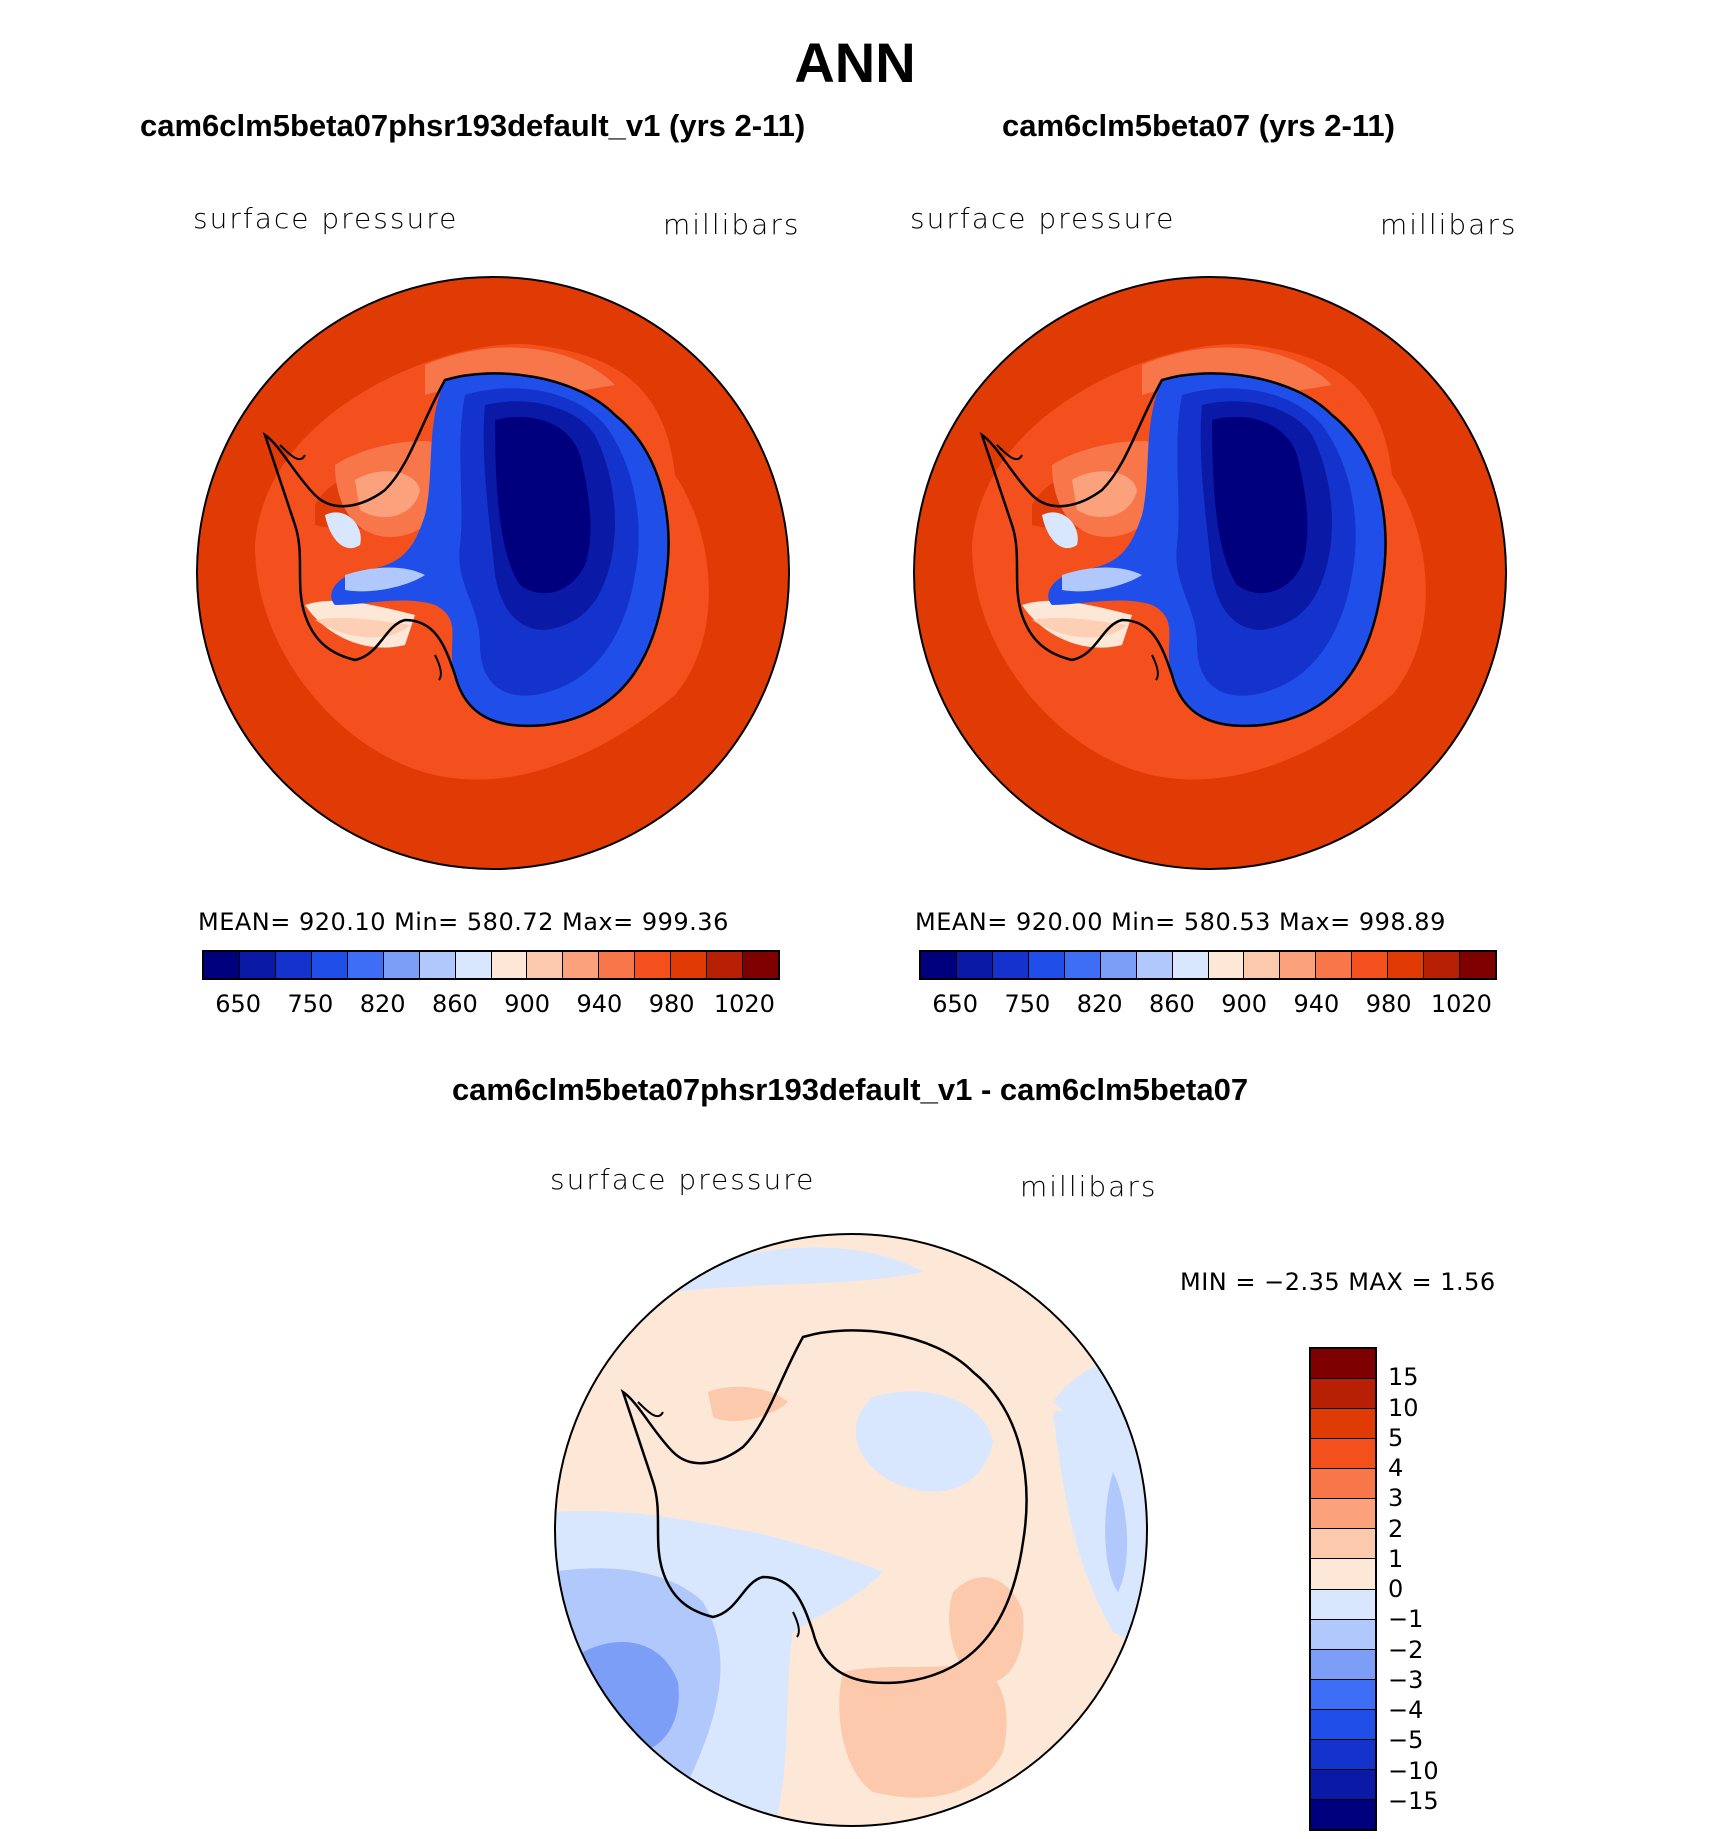 The height and width of the screenshot is (1839, 1710). I want to click on colorbar-tick-label: −15, so click(1413, 1800).